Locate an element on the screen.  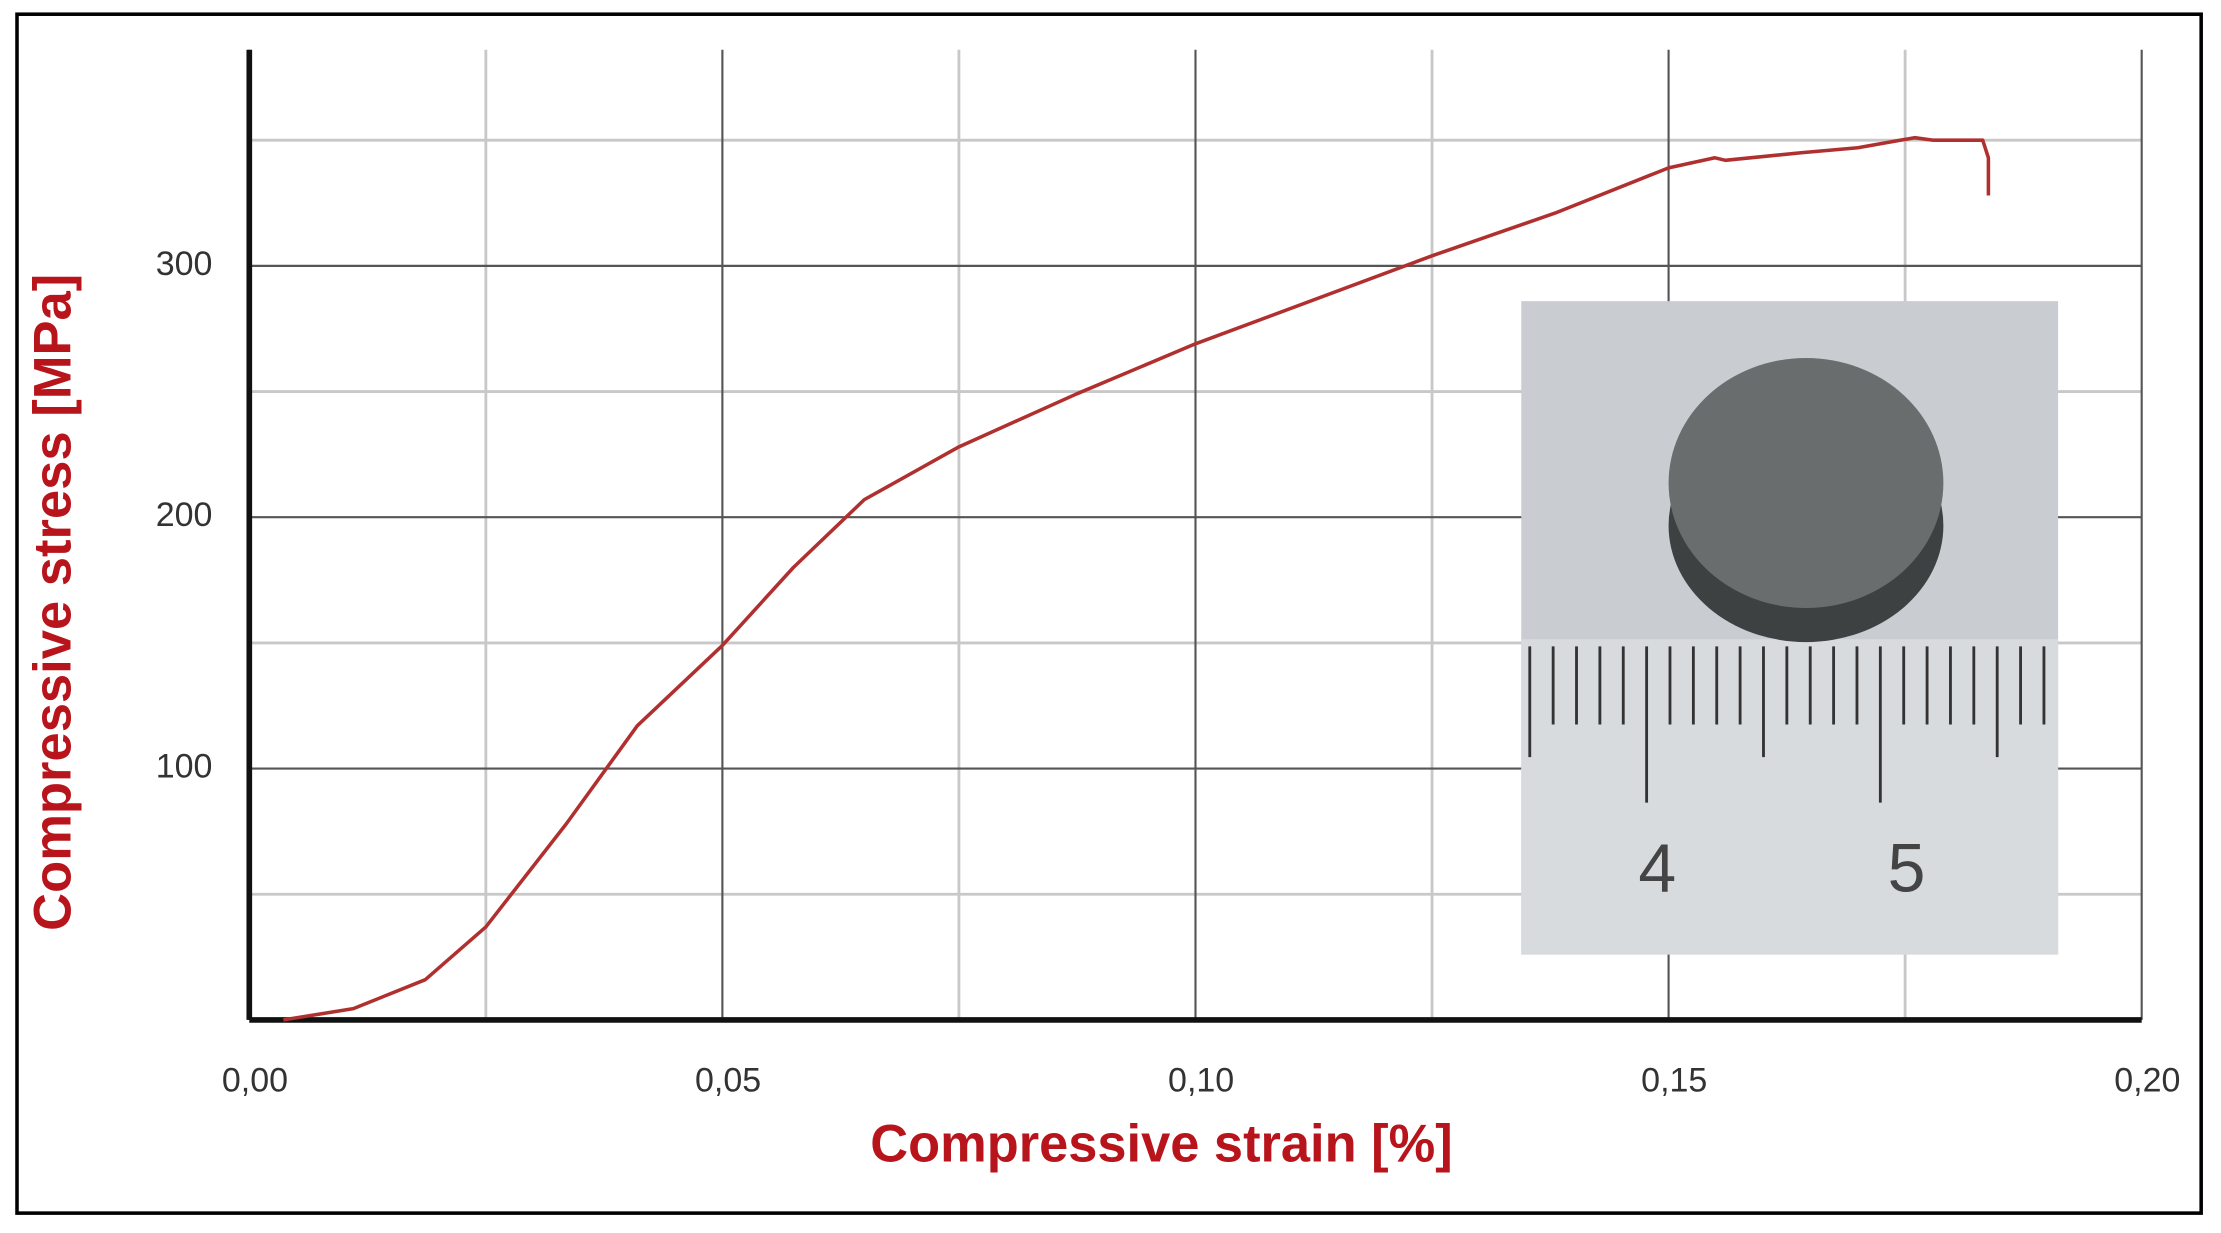
ruler is located at coordinates (1790, 797).